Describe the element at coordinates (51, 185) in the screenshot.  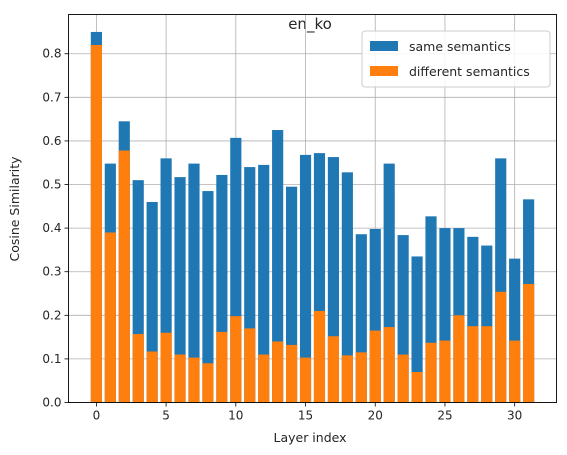
I see `y-tick-label: 0.5` at that location.